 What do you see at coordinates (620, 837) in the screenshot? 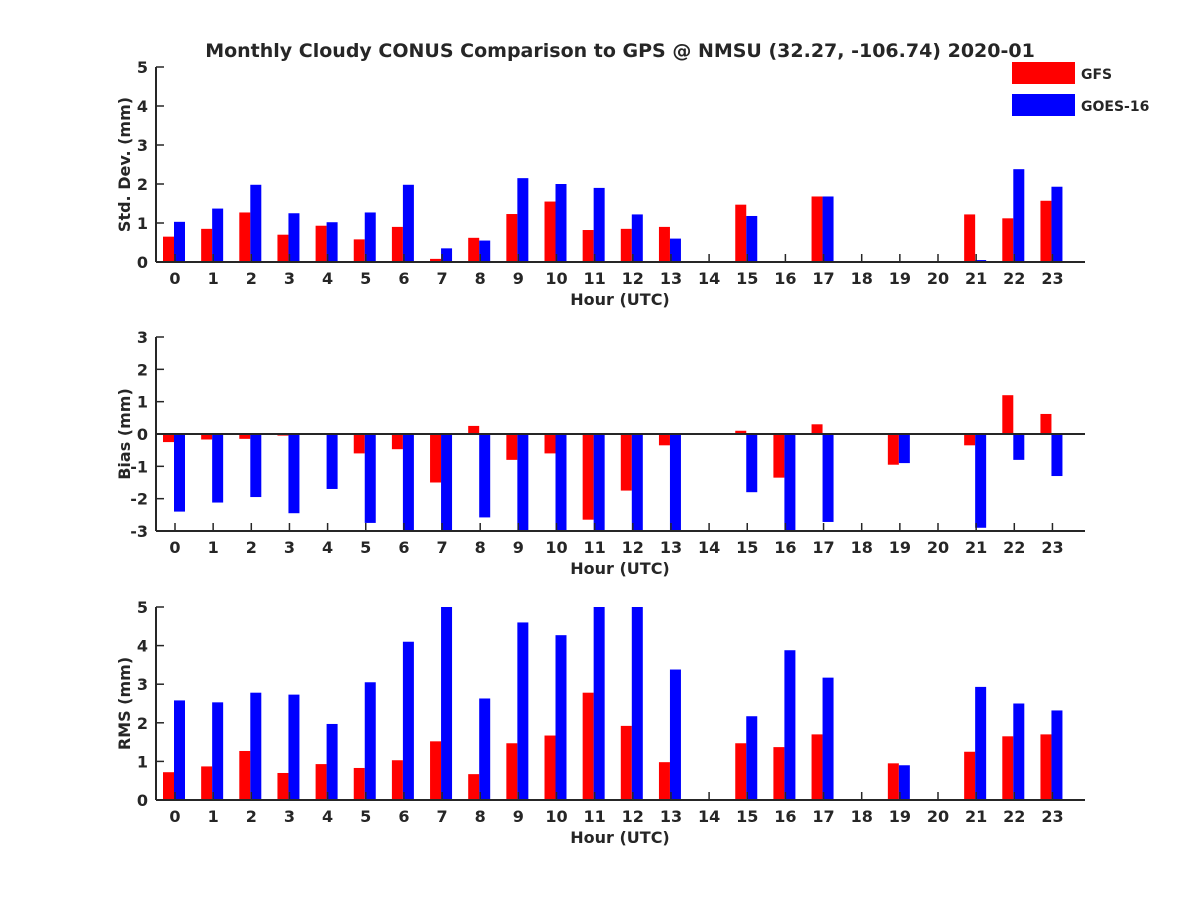
I see `rms-x-axis-label: Hour (UTC)` at bounding box center [620, 837].